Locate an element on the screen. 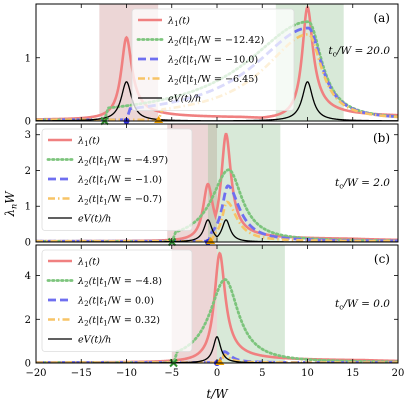  legend-entry: λ2(t|t1/W = 0.32) is located at coordinates (118, 321).